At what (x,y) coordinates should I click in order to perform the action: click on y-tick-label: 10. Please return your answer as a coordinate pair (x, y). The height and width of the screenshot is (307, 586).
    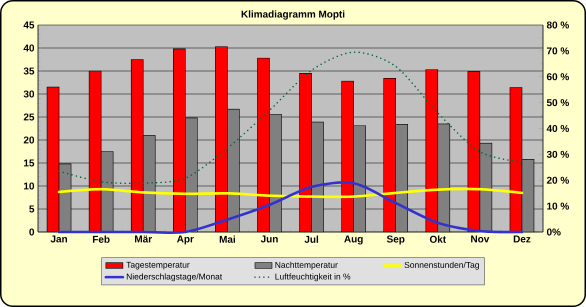
    Looking at the image, I should click on (29, 186).